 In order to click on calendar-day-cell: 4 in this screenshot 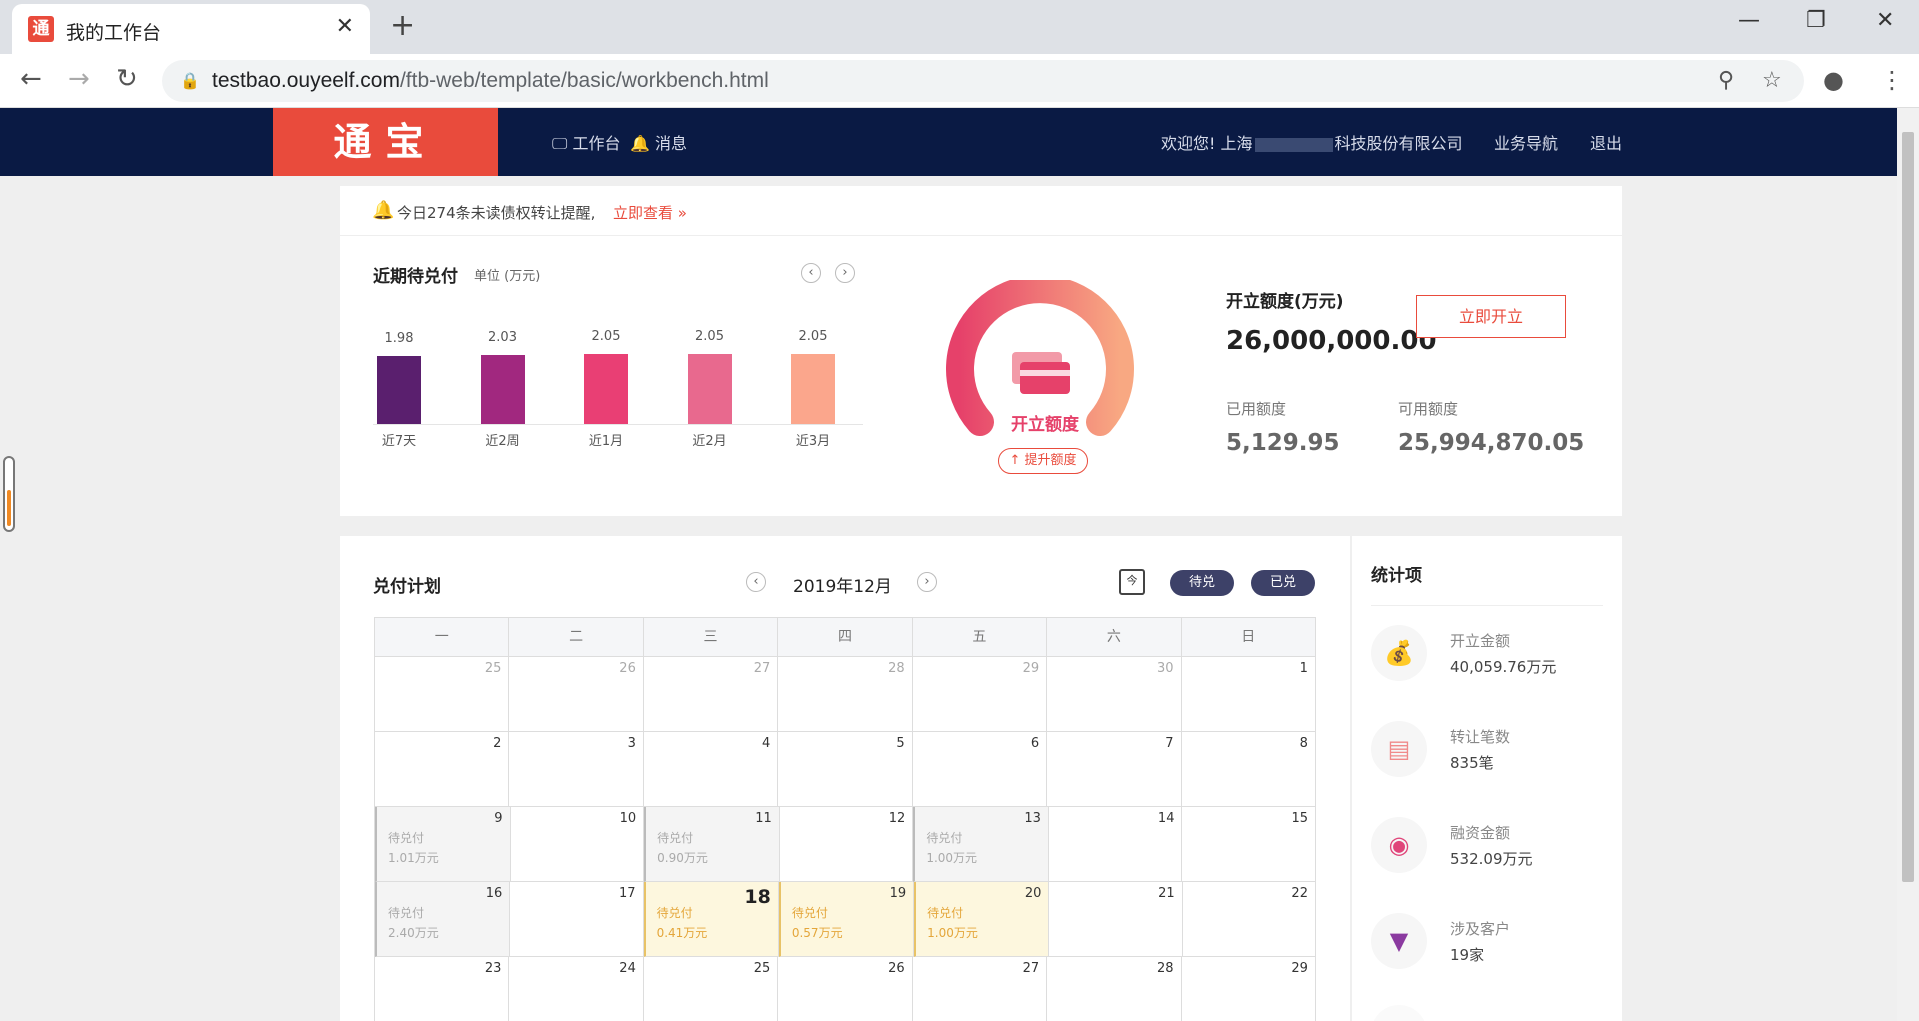, I will do `click(711, 769)`.